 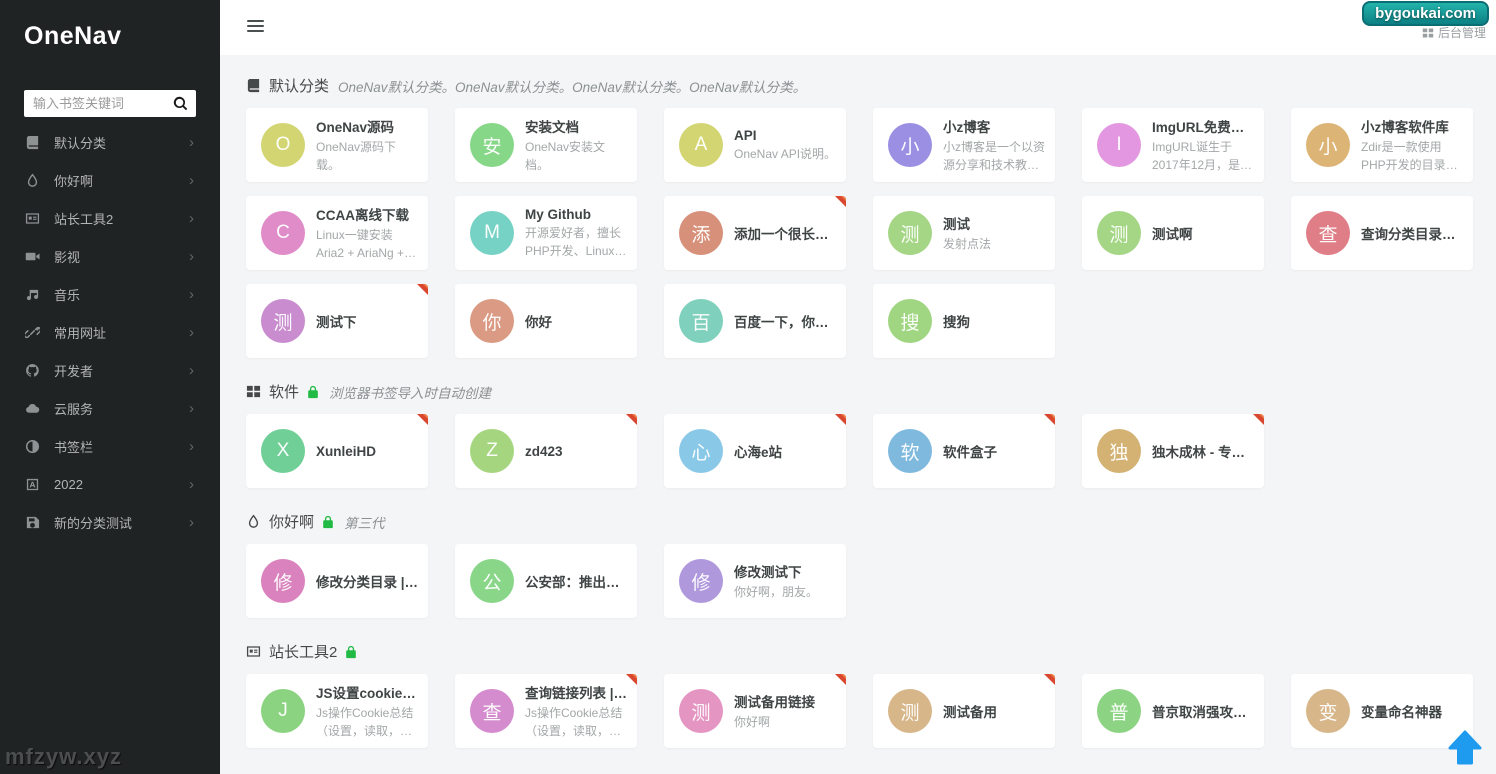 I want to click on app-logo: OneNav, so click(x=73, y=36).